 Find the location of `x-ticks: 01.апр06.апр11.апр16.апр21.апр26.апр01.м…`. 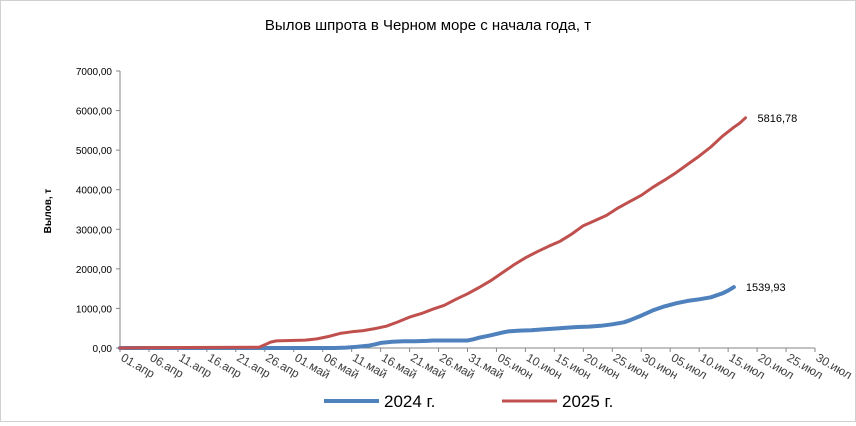

x-ticks: 01.апр06.апр11.апр16.апр21.апр26.апр01.м… is located at coordinates (486, 365).